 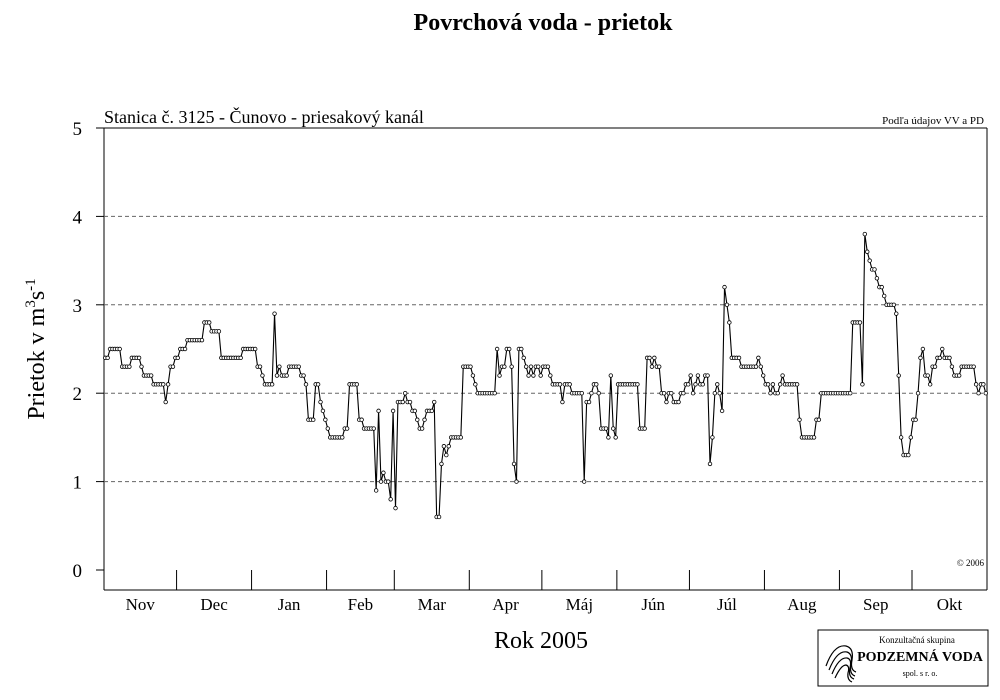 What do you see at coordinates (37, 295) in the screenshot?
I see `y-label-mid: s` at bounding box center [37, 295].